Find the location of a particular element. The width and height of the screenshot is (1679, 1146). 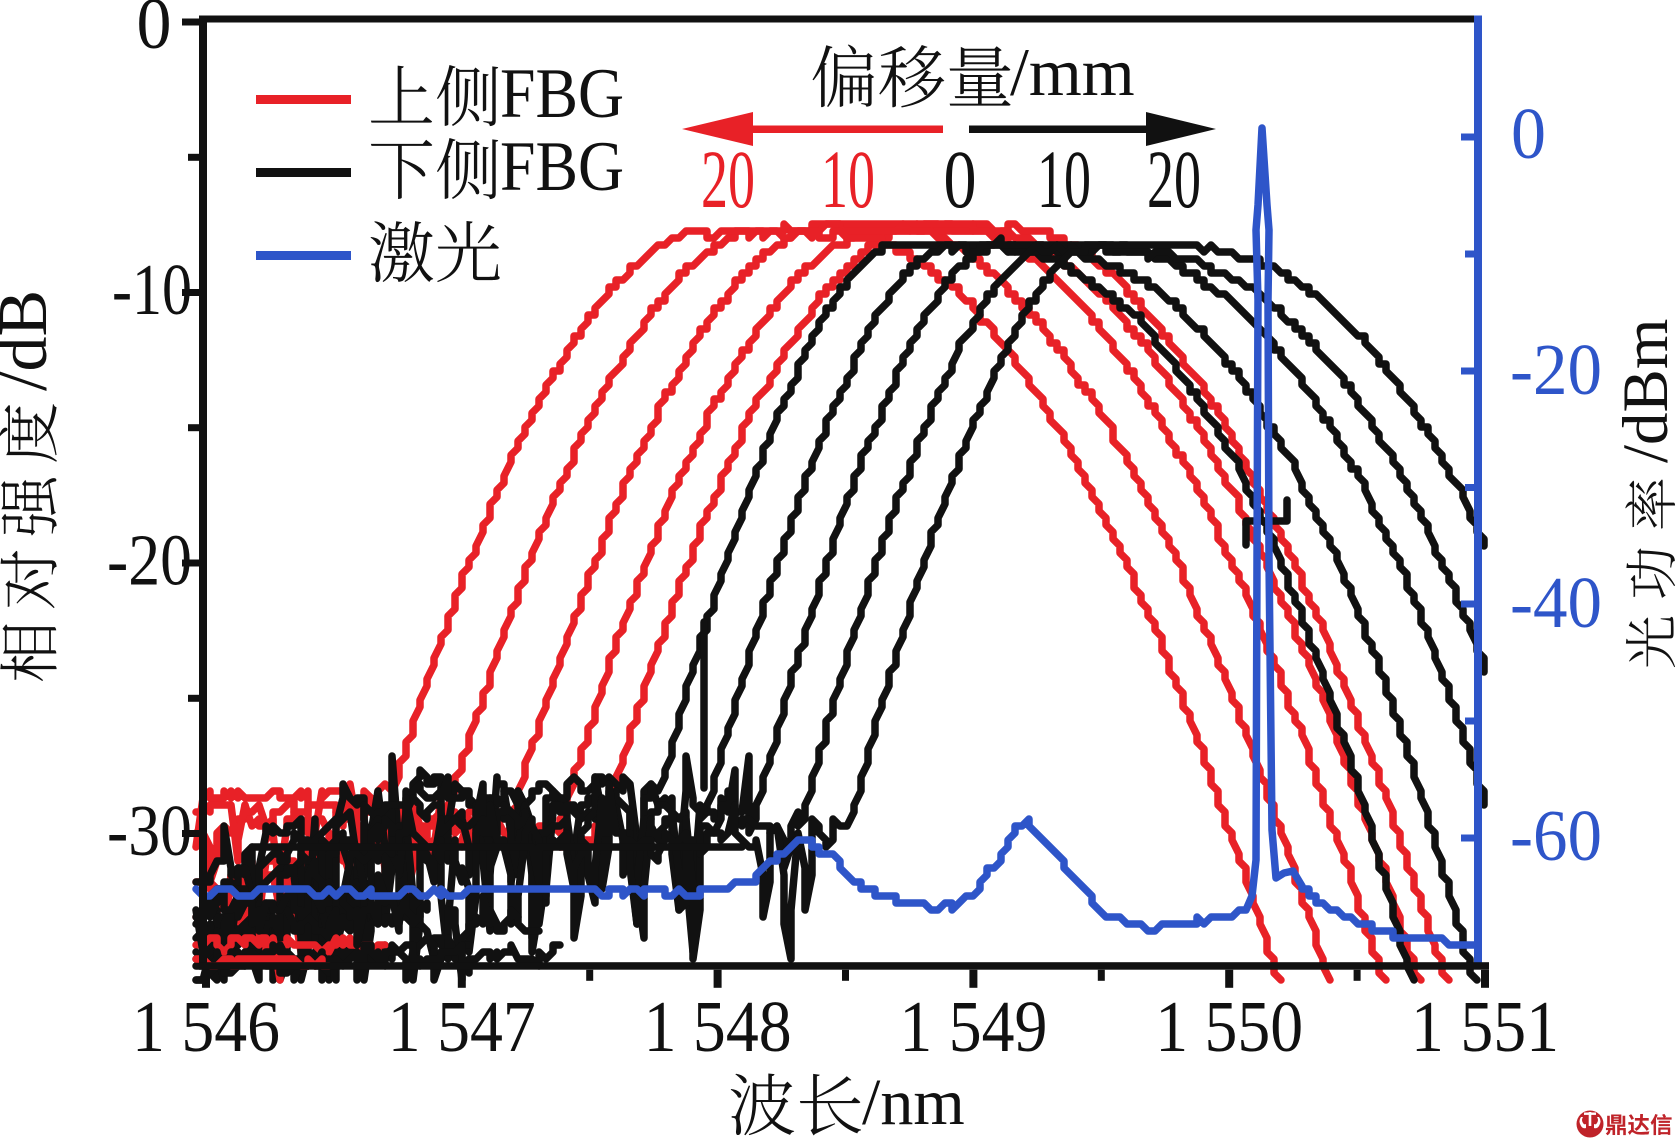

svg-text: /mm is located at coordinates (1072, 72).